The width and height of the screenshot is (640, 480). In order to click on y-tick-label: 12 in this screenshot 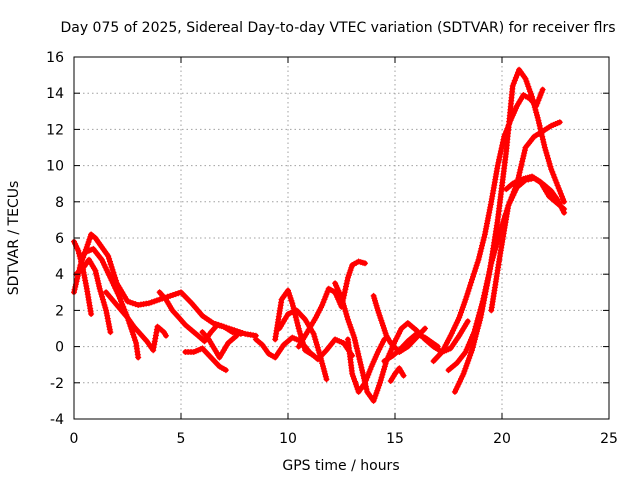, I will do `click(55, 130)`.